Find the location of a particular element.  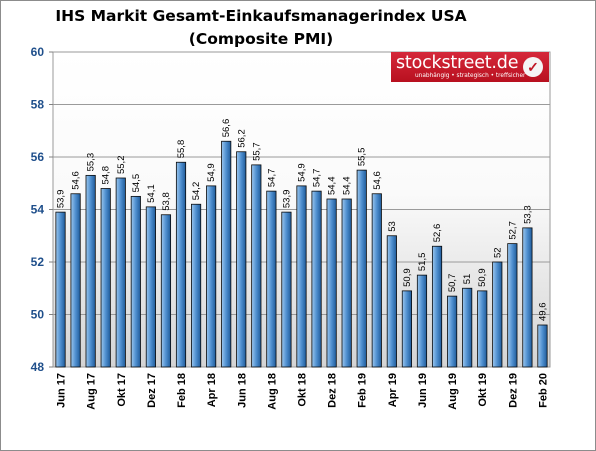

y-tick-label: 60 is located at coordinates (38, 52).